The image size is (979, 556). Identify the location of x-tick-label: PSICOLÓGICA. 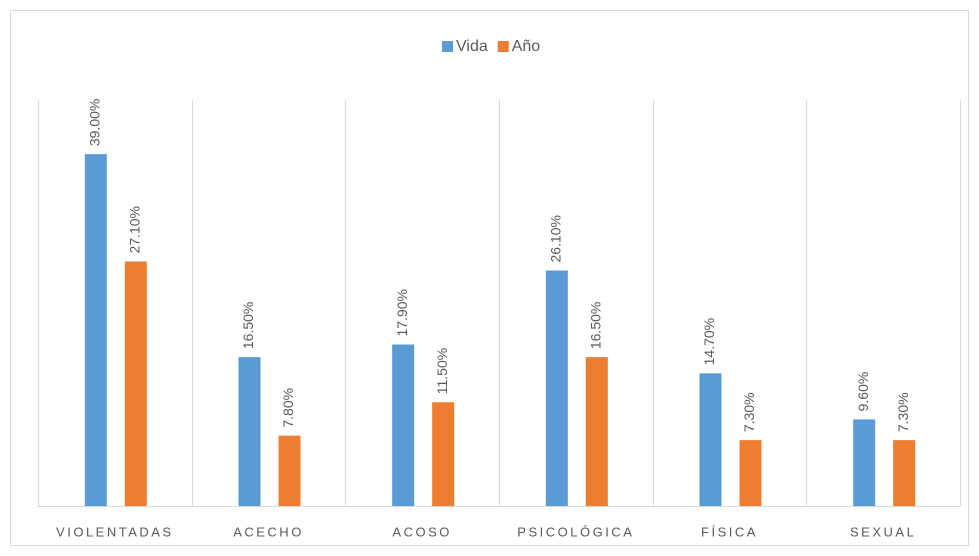
(575, 531).